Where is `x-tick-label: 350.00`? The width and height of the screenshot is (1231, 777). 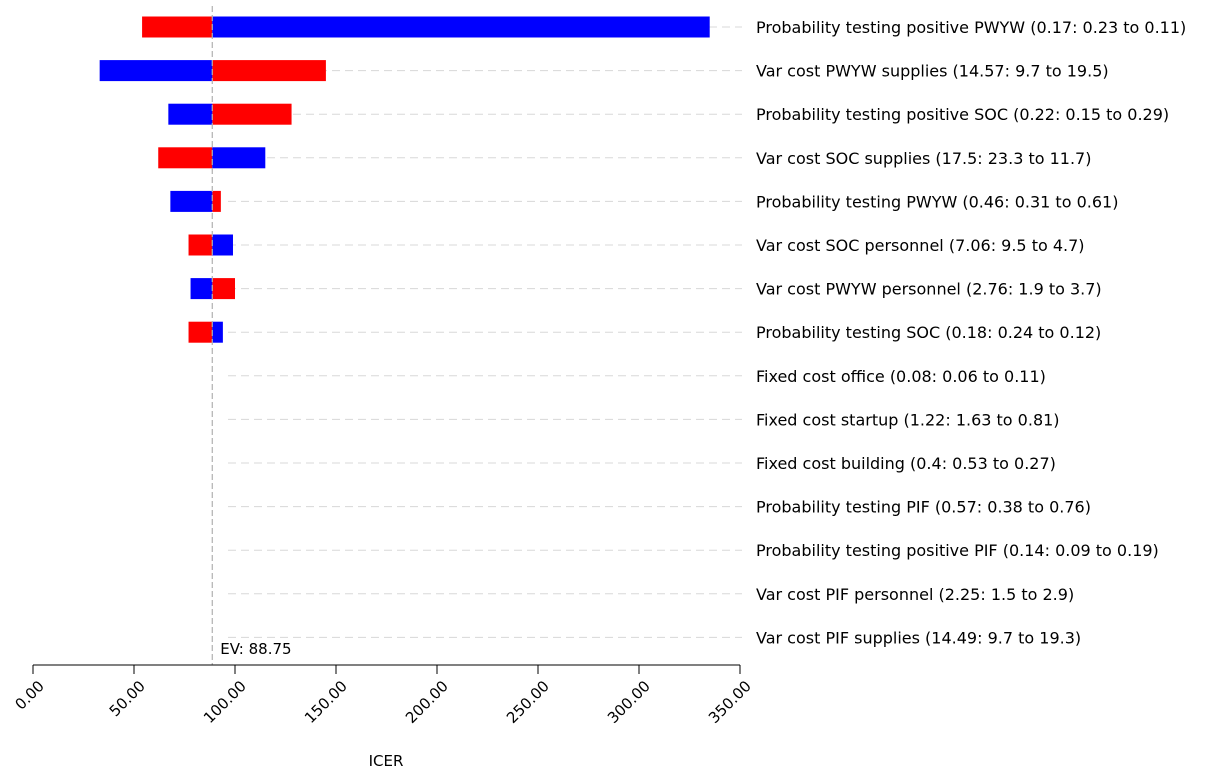
x-tick-label: 350.00 is located at coordinates (730, 702).